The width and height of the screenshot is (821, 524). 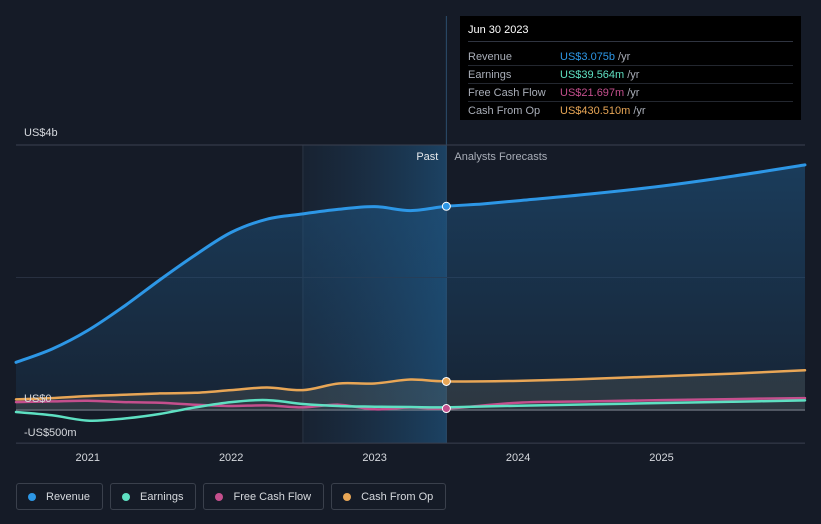 What do you see at coordinates (38, 399) in the screenshot?
I see `y-label-zero: US$0` at bounding box center [38, 399].